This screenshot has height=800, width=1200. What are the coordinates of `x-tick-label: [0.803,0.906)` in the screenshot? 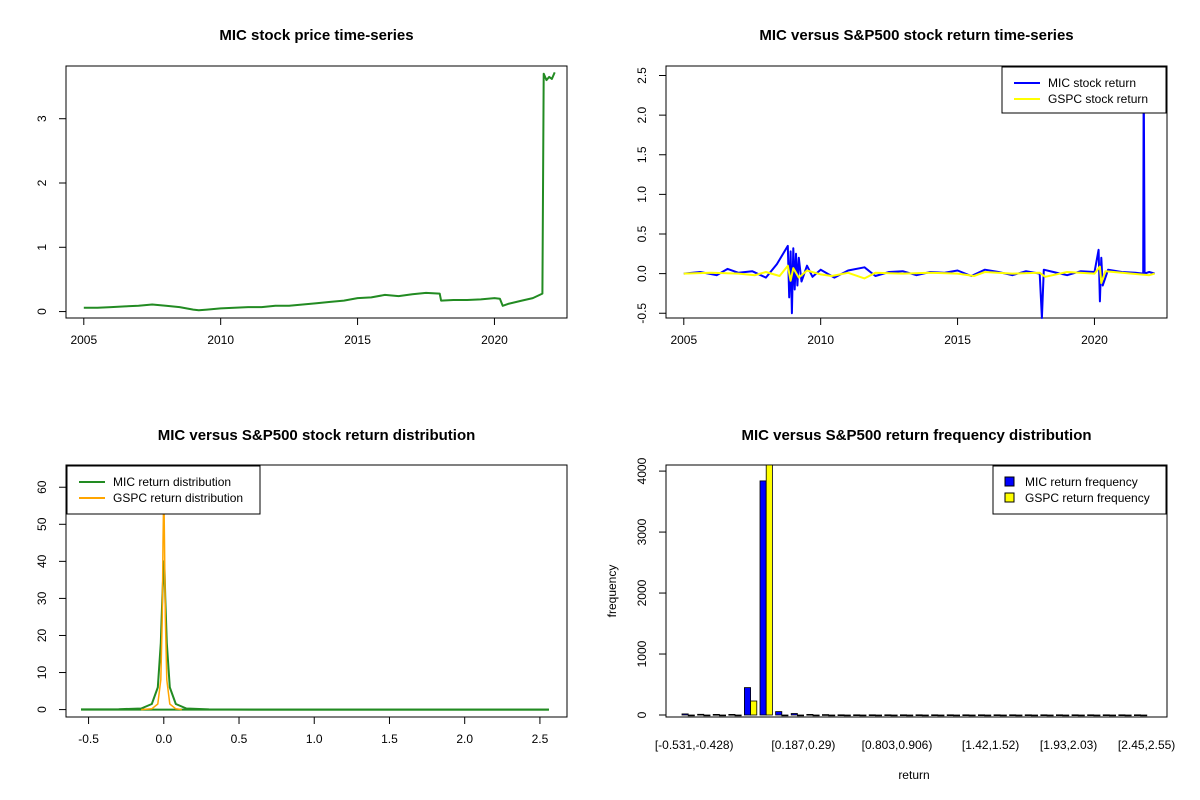 It's located at (897, 745).